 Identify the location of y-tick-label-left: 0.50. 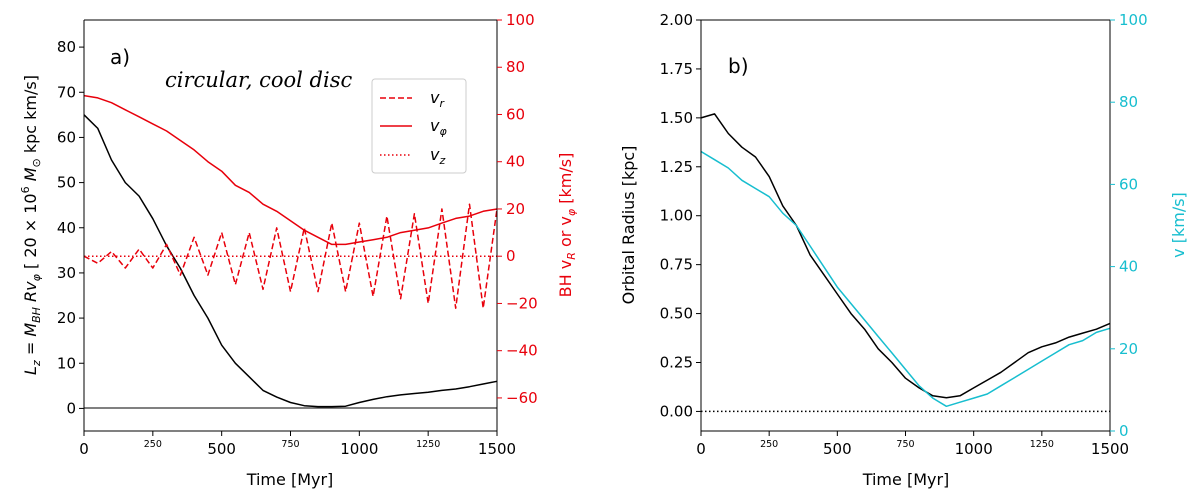
(676, 314).